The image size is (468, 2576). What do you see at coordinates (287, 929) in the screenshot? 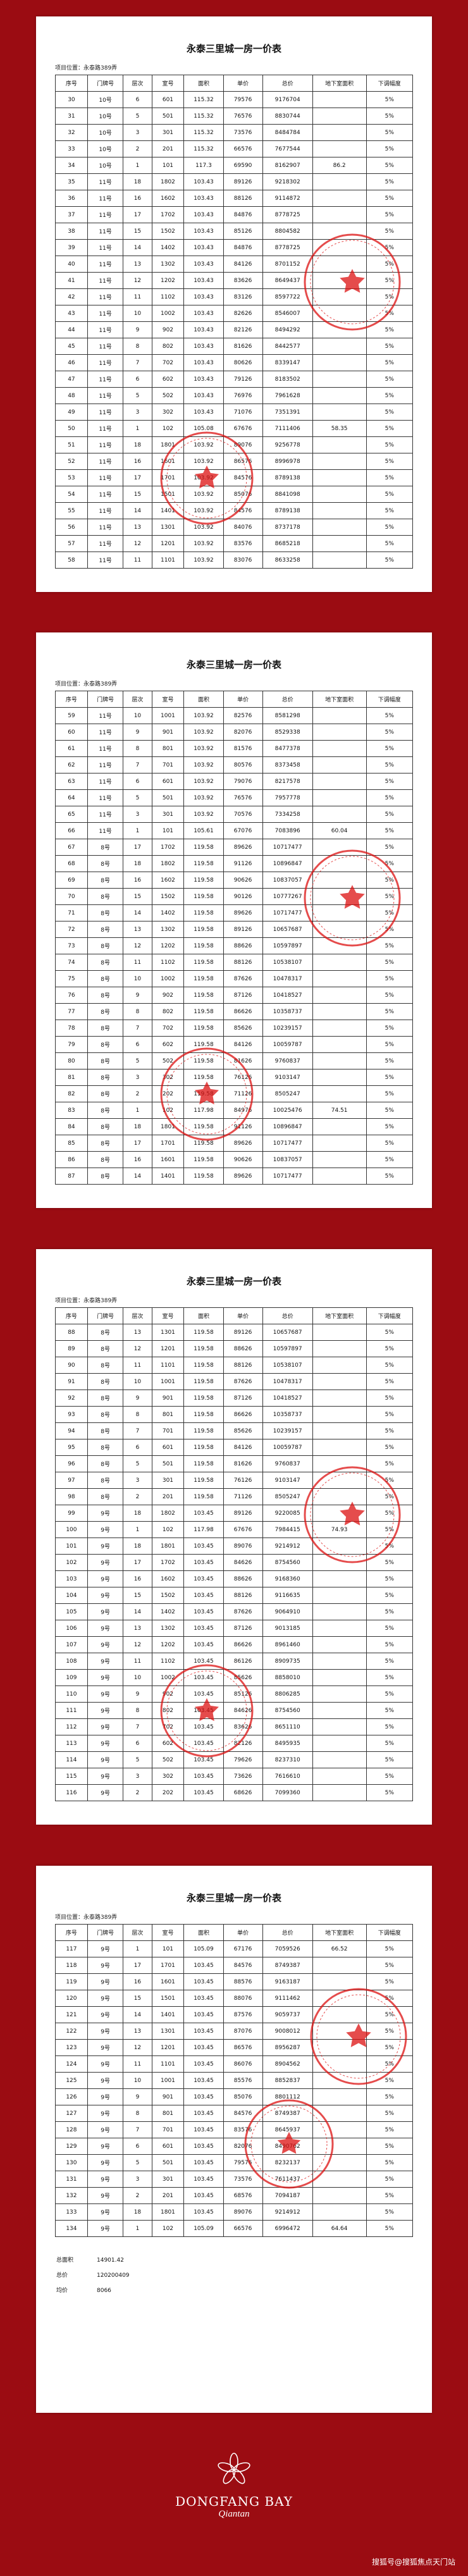
I see `table-cell: 10657687` at bounding box center [287, 929].